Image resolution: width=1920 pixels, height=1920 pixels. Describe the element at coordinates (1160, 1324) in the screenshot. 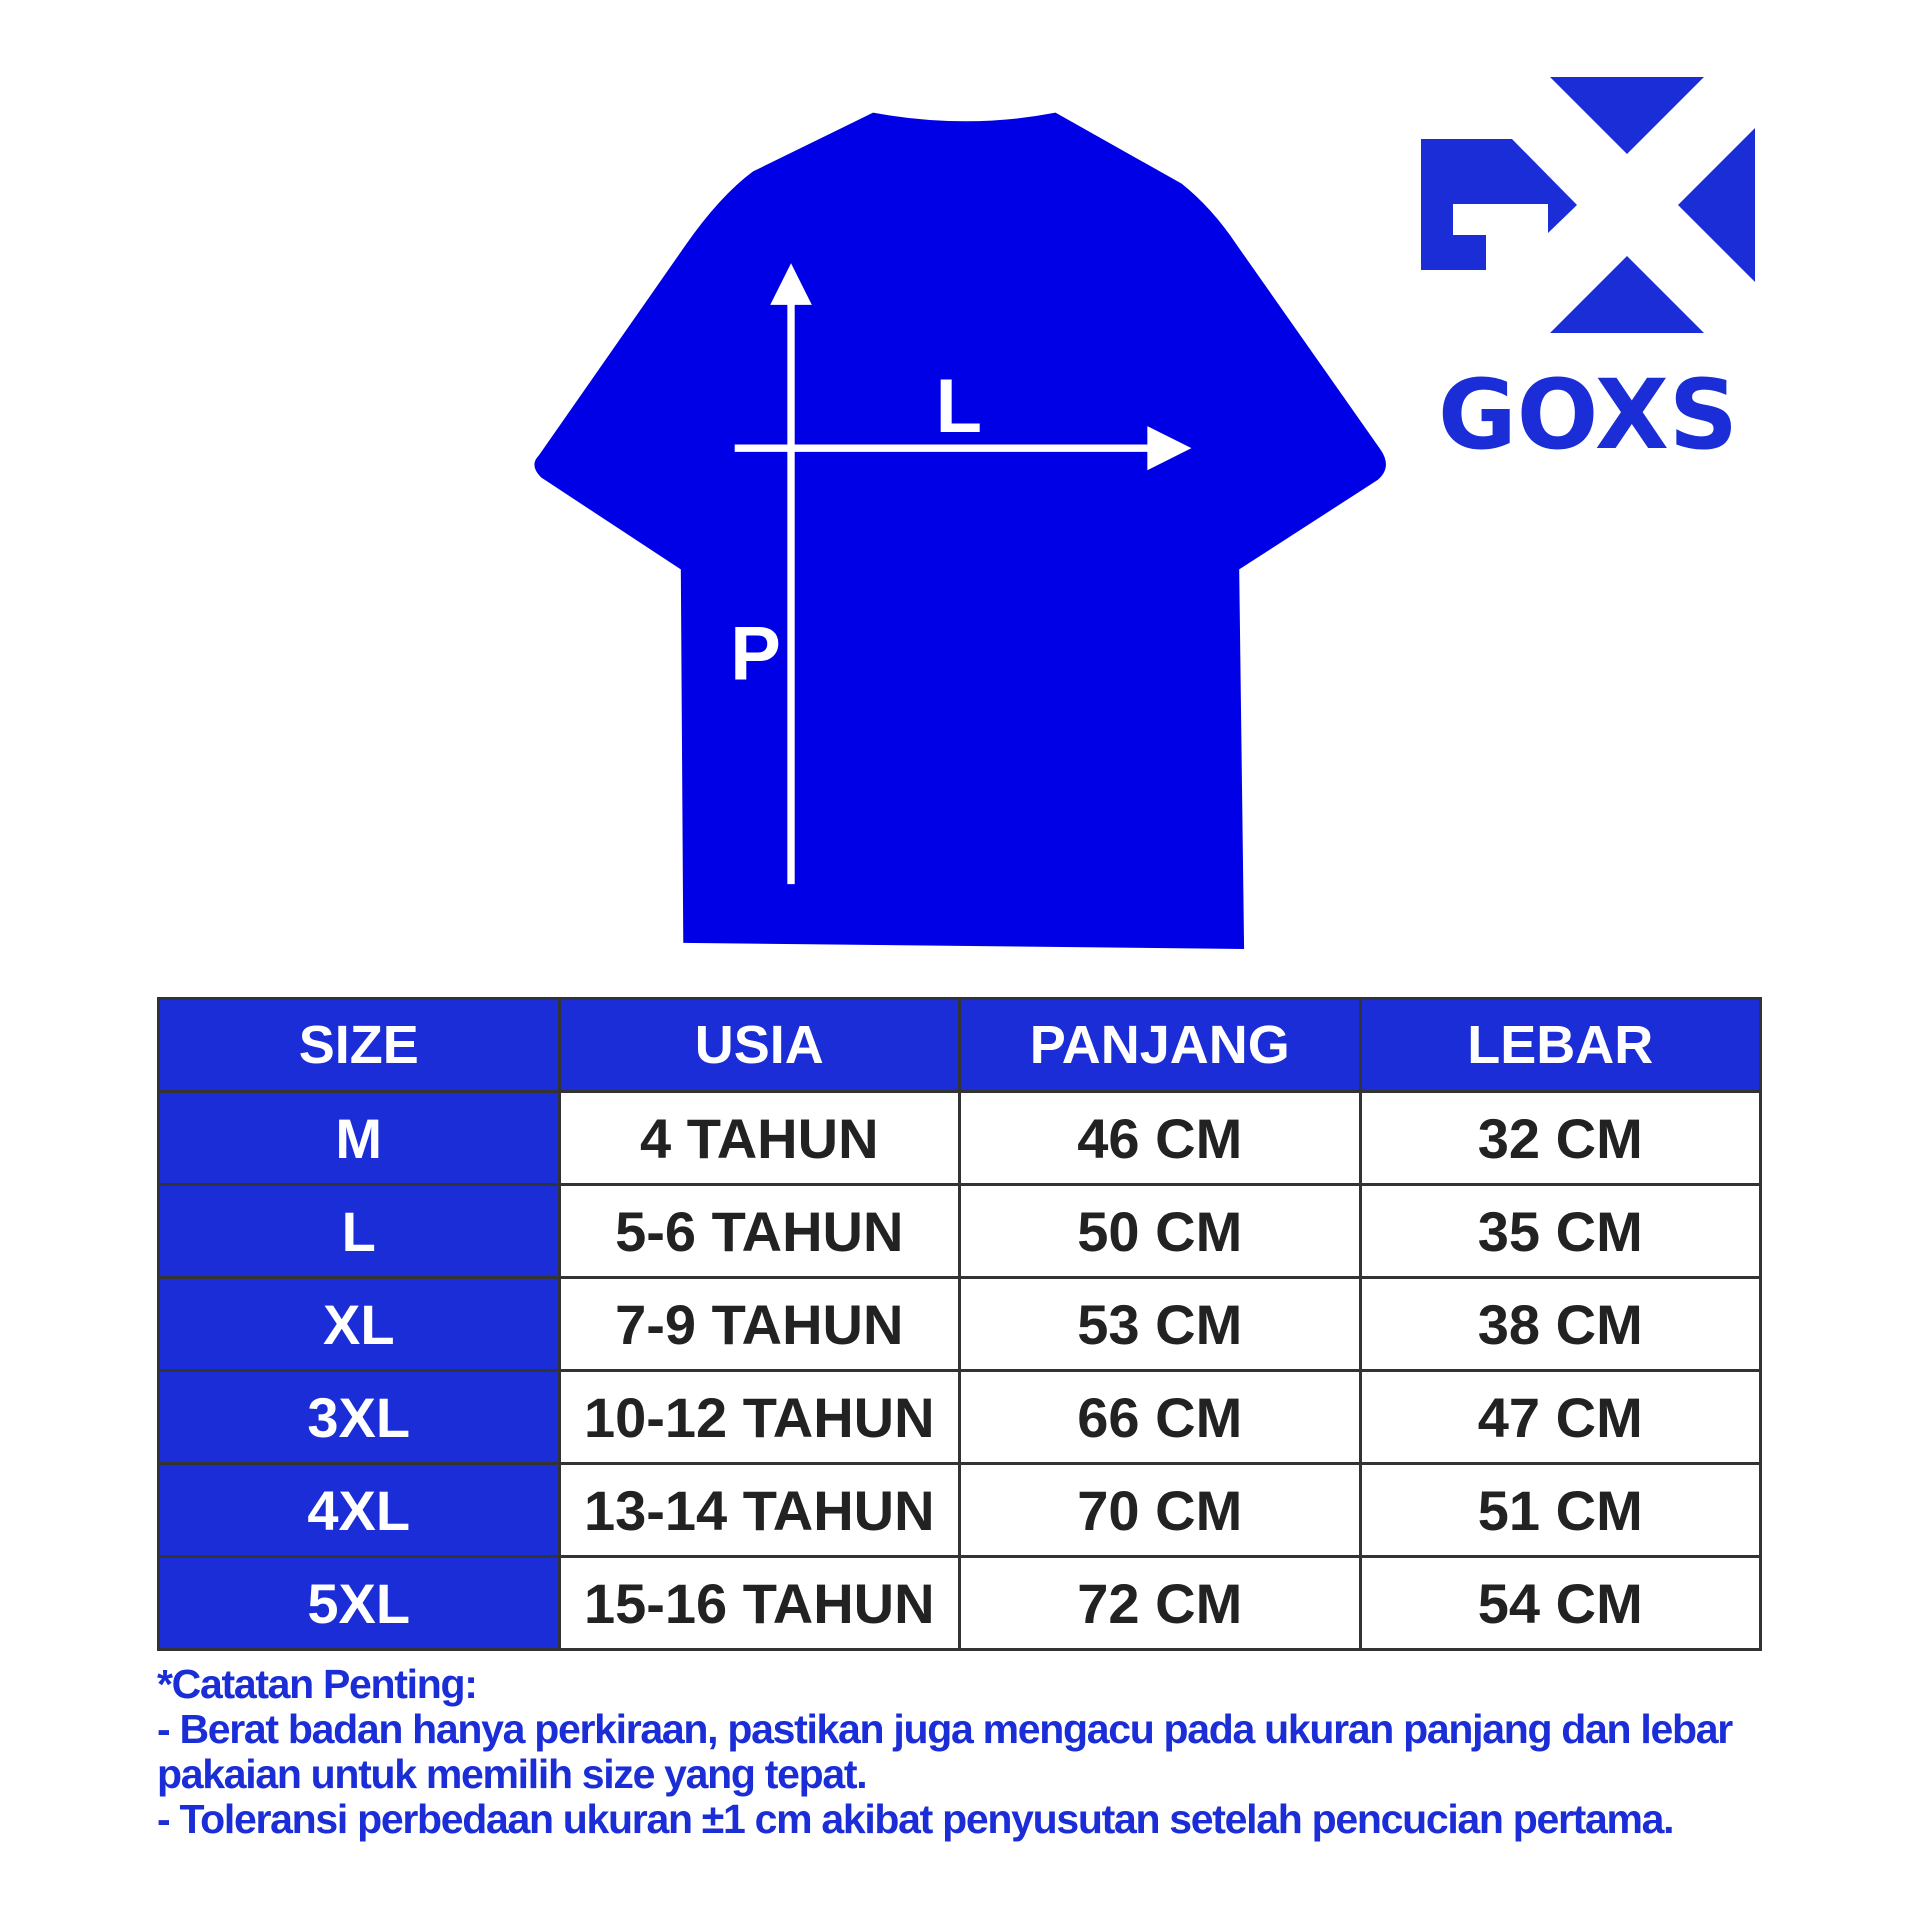

I see `cell-panjang: 53 CM` at that location.